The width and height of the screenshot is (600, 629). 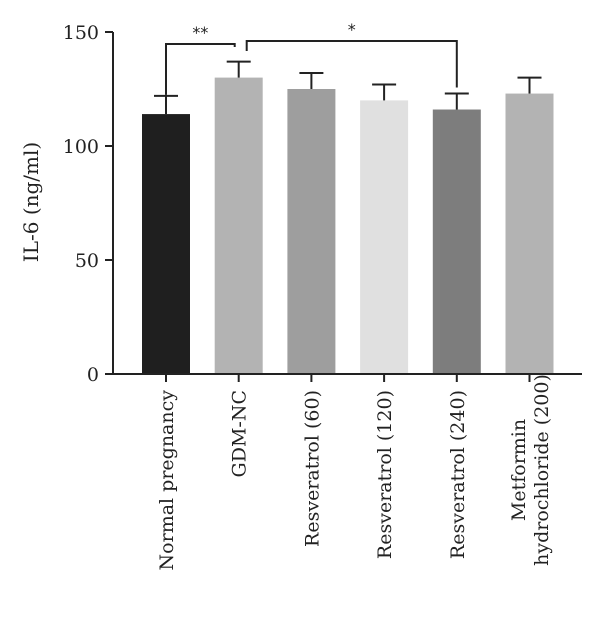 I want to click on significance-group: ** *, so click(x=311, y=57).